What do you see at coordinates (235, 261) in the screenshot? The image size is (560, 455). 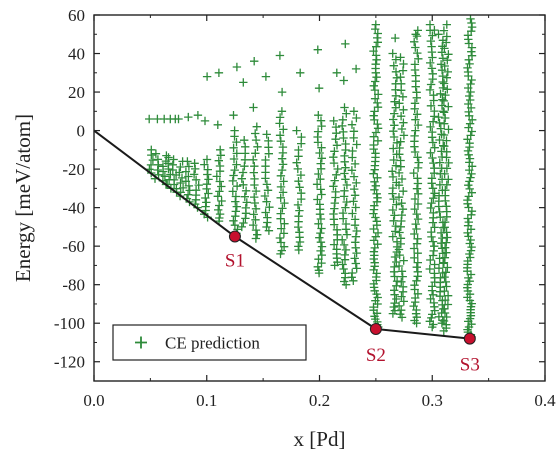 I see `structure-label-s1: S1` at bounding box center [235, 261].